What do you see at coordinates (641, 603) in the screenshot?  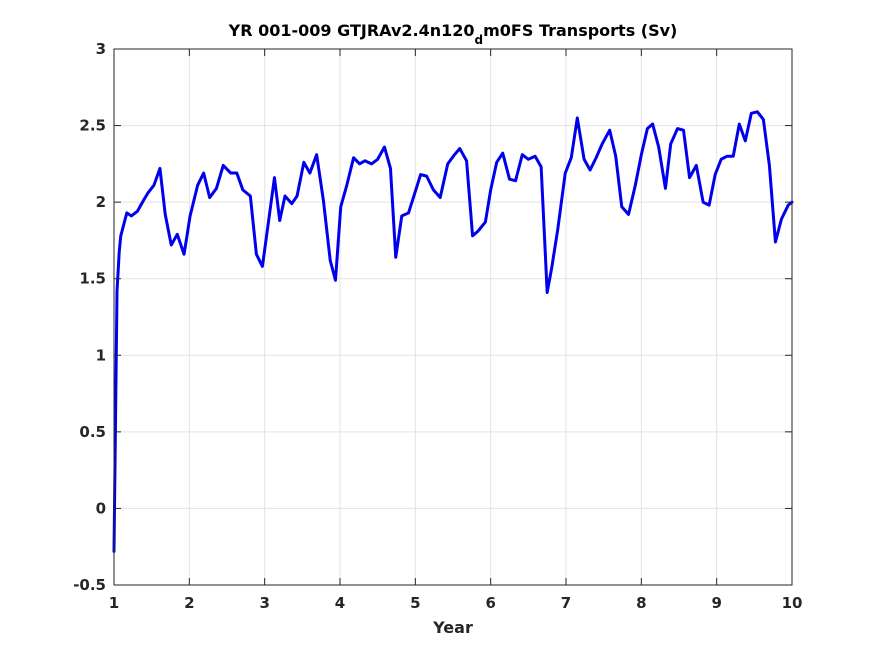 I see `x-tick-label: 8` at bounding box center [641, 603].